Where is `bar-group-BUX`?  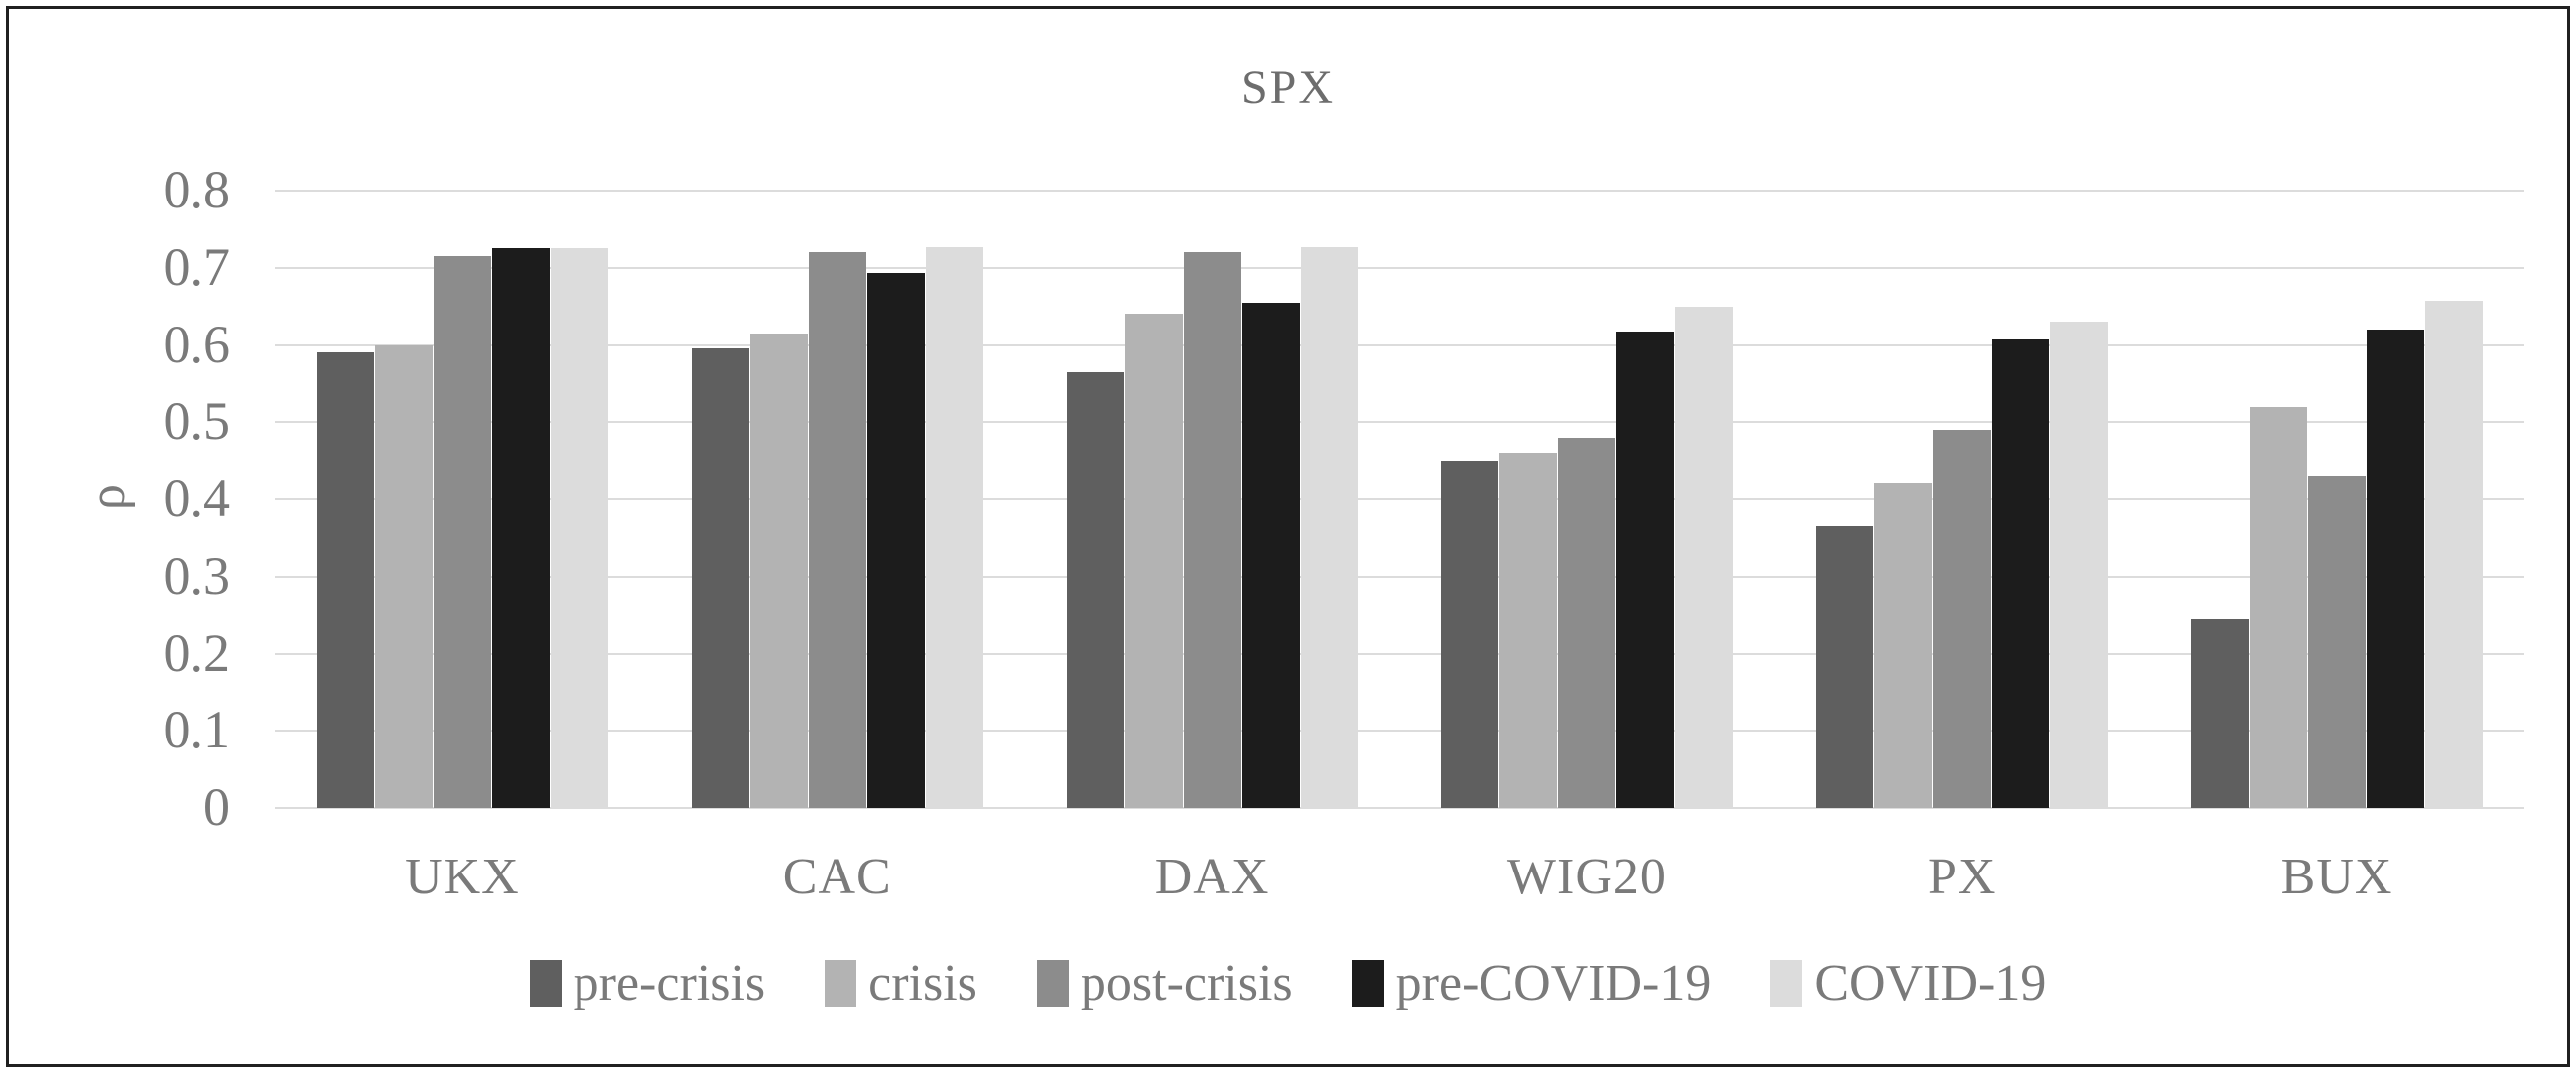 bar-group-BUX is located at coordinates (2337, 499).